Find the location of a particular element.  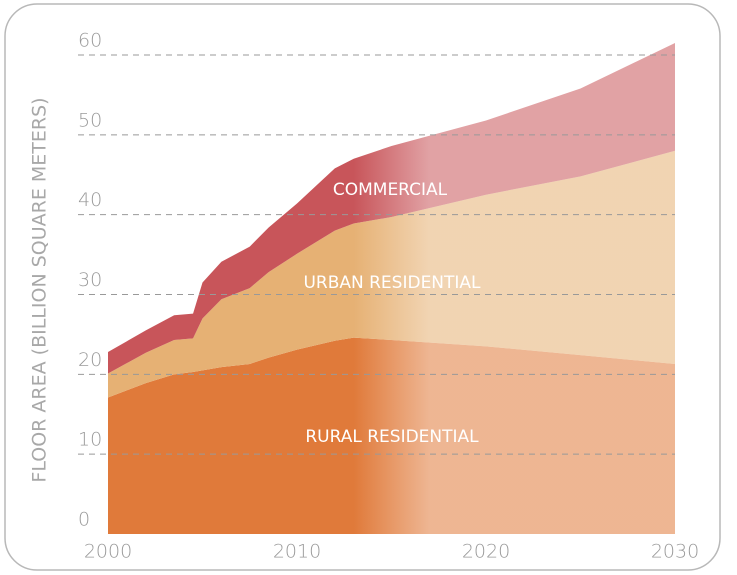

y-tick-label: 10 is located at coordinates (90, 440).